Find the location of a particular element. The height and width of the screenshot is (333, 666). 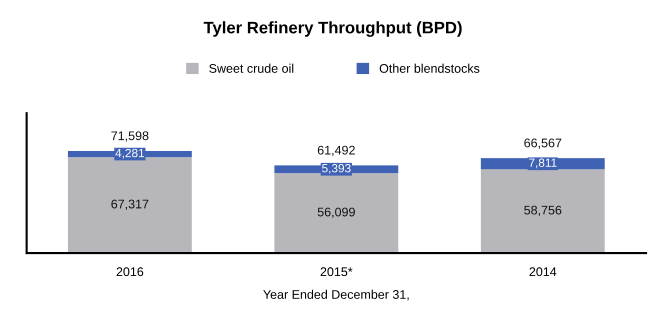

data-label: 58,756 is located at coordinates (543, 211).